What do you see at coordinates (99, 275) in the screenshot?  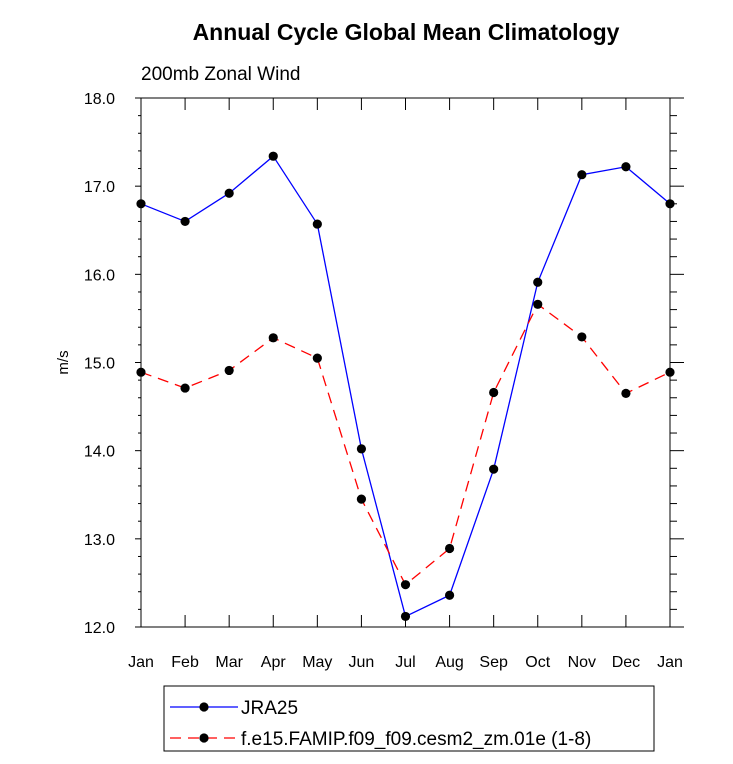 I see `y-tick-label: 16.0` at bounding box center [99, 275].